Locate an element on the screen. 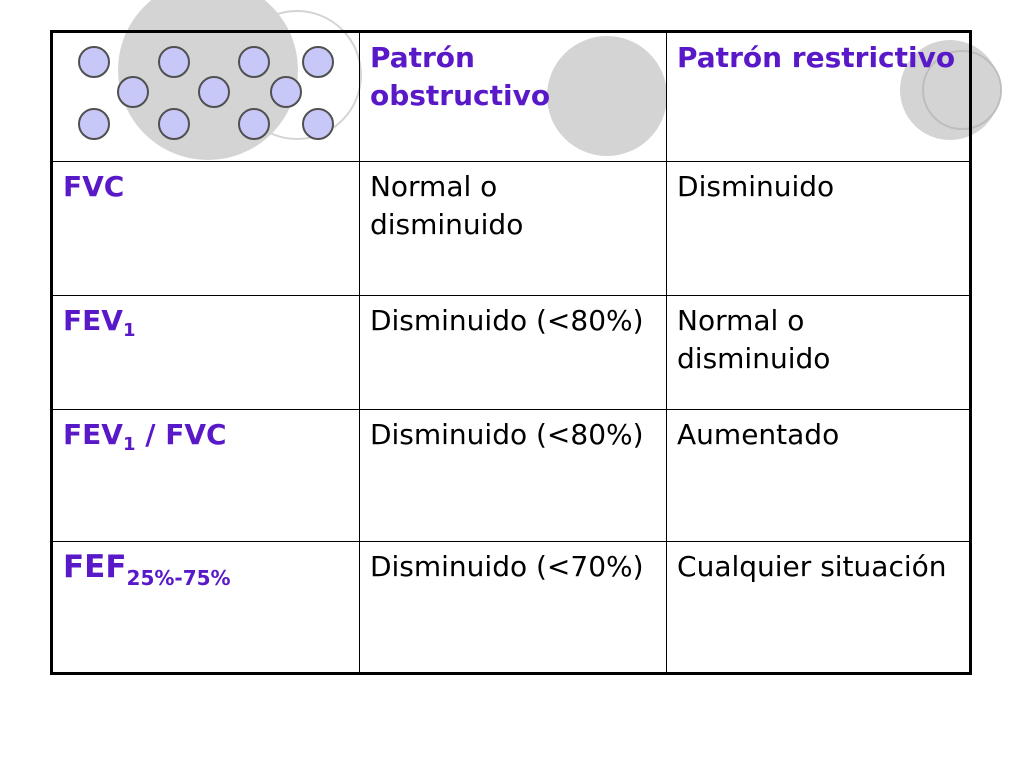 The height and width of the screenshot is (768, 1024). header-restrictive: Patrón restrictivo is located at coordinates (818, 96).